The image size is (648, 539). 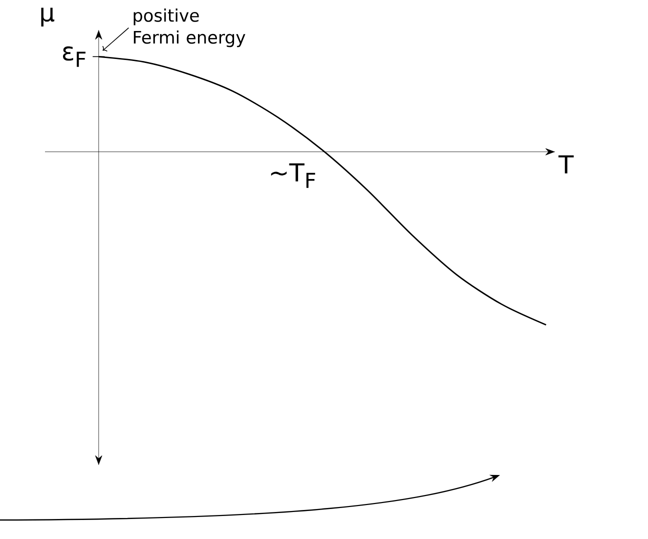 I want to click on y-axis-title: μ, so click(x=47, y=17).